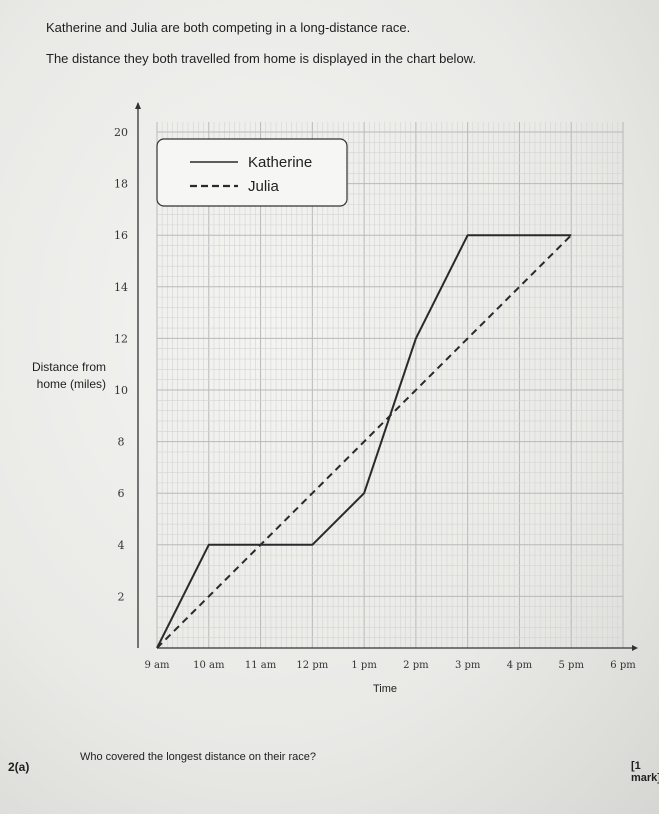 Image resolution: width=659 pixels, height=814 pixels. What do you see at coordinates (121, 235) in the screenshot?
I see `y-tick-label: 16` at bounding box center [121, 235].